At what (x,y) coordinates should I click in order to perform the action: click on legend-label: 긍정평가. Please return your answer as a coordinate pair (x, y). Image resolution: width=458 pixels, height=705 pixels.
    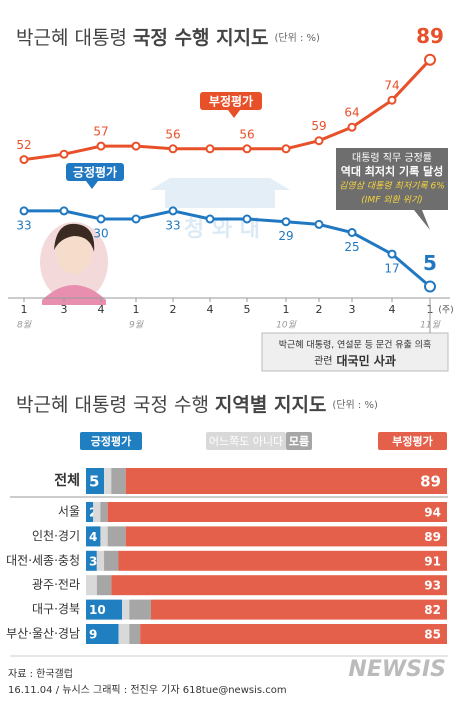
    Looking at the image, I should click on (111, 441).